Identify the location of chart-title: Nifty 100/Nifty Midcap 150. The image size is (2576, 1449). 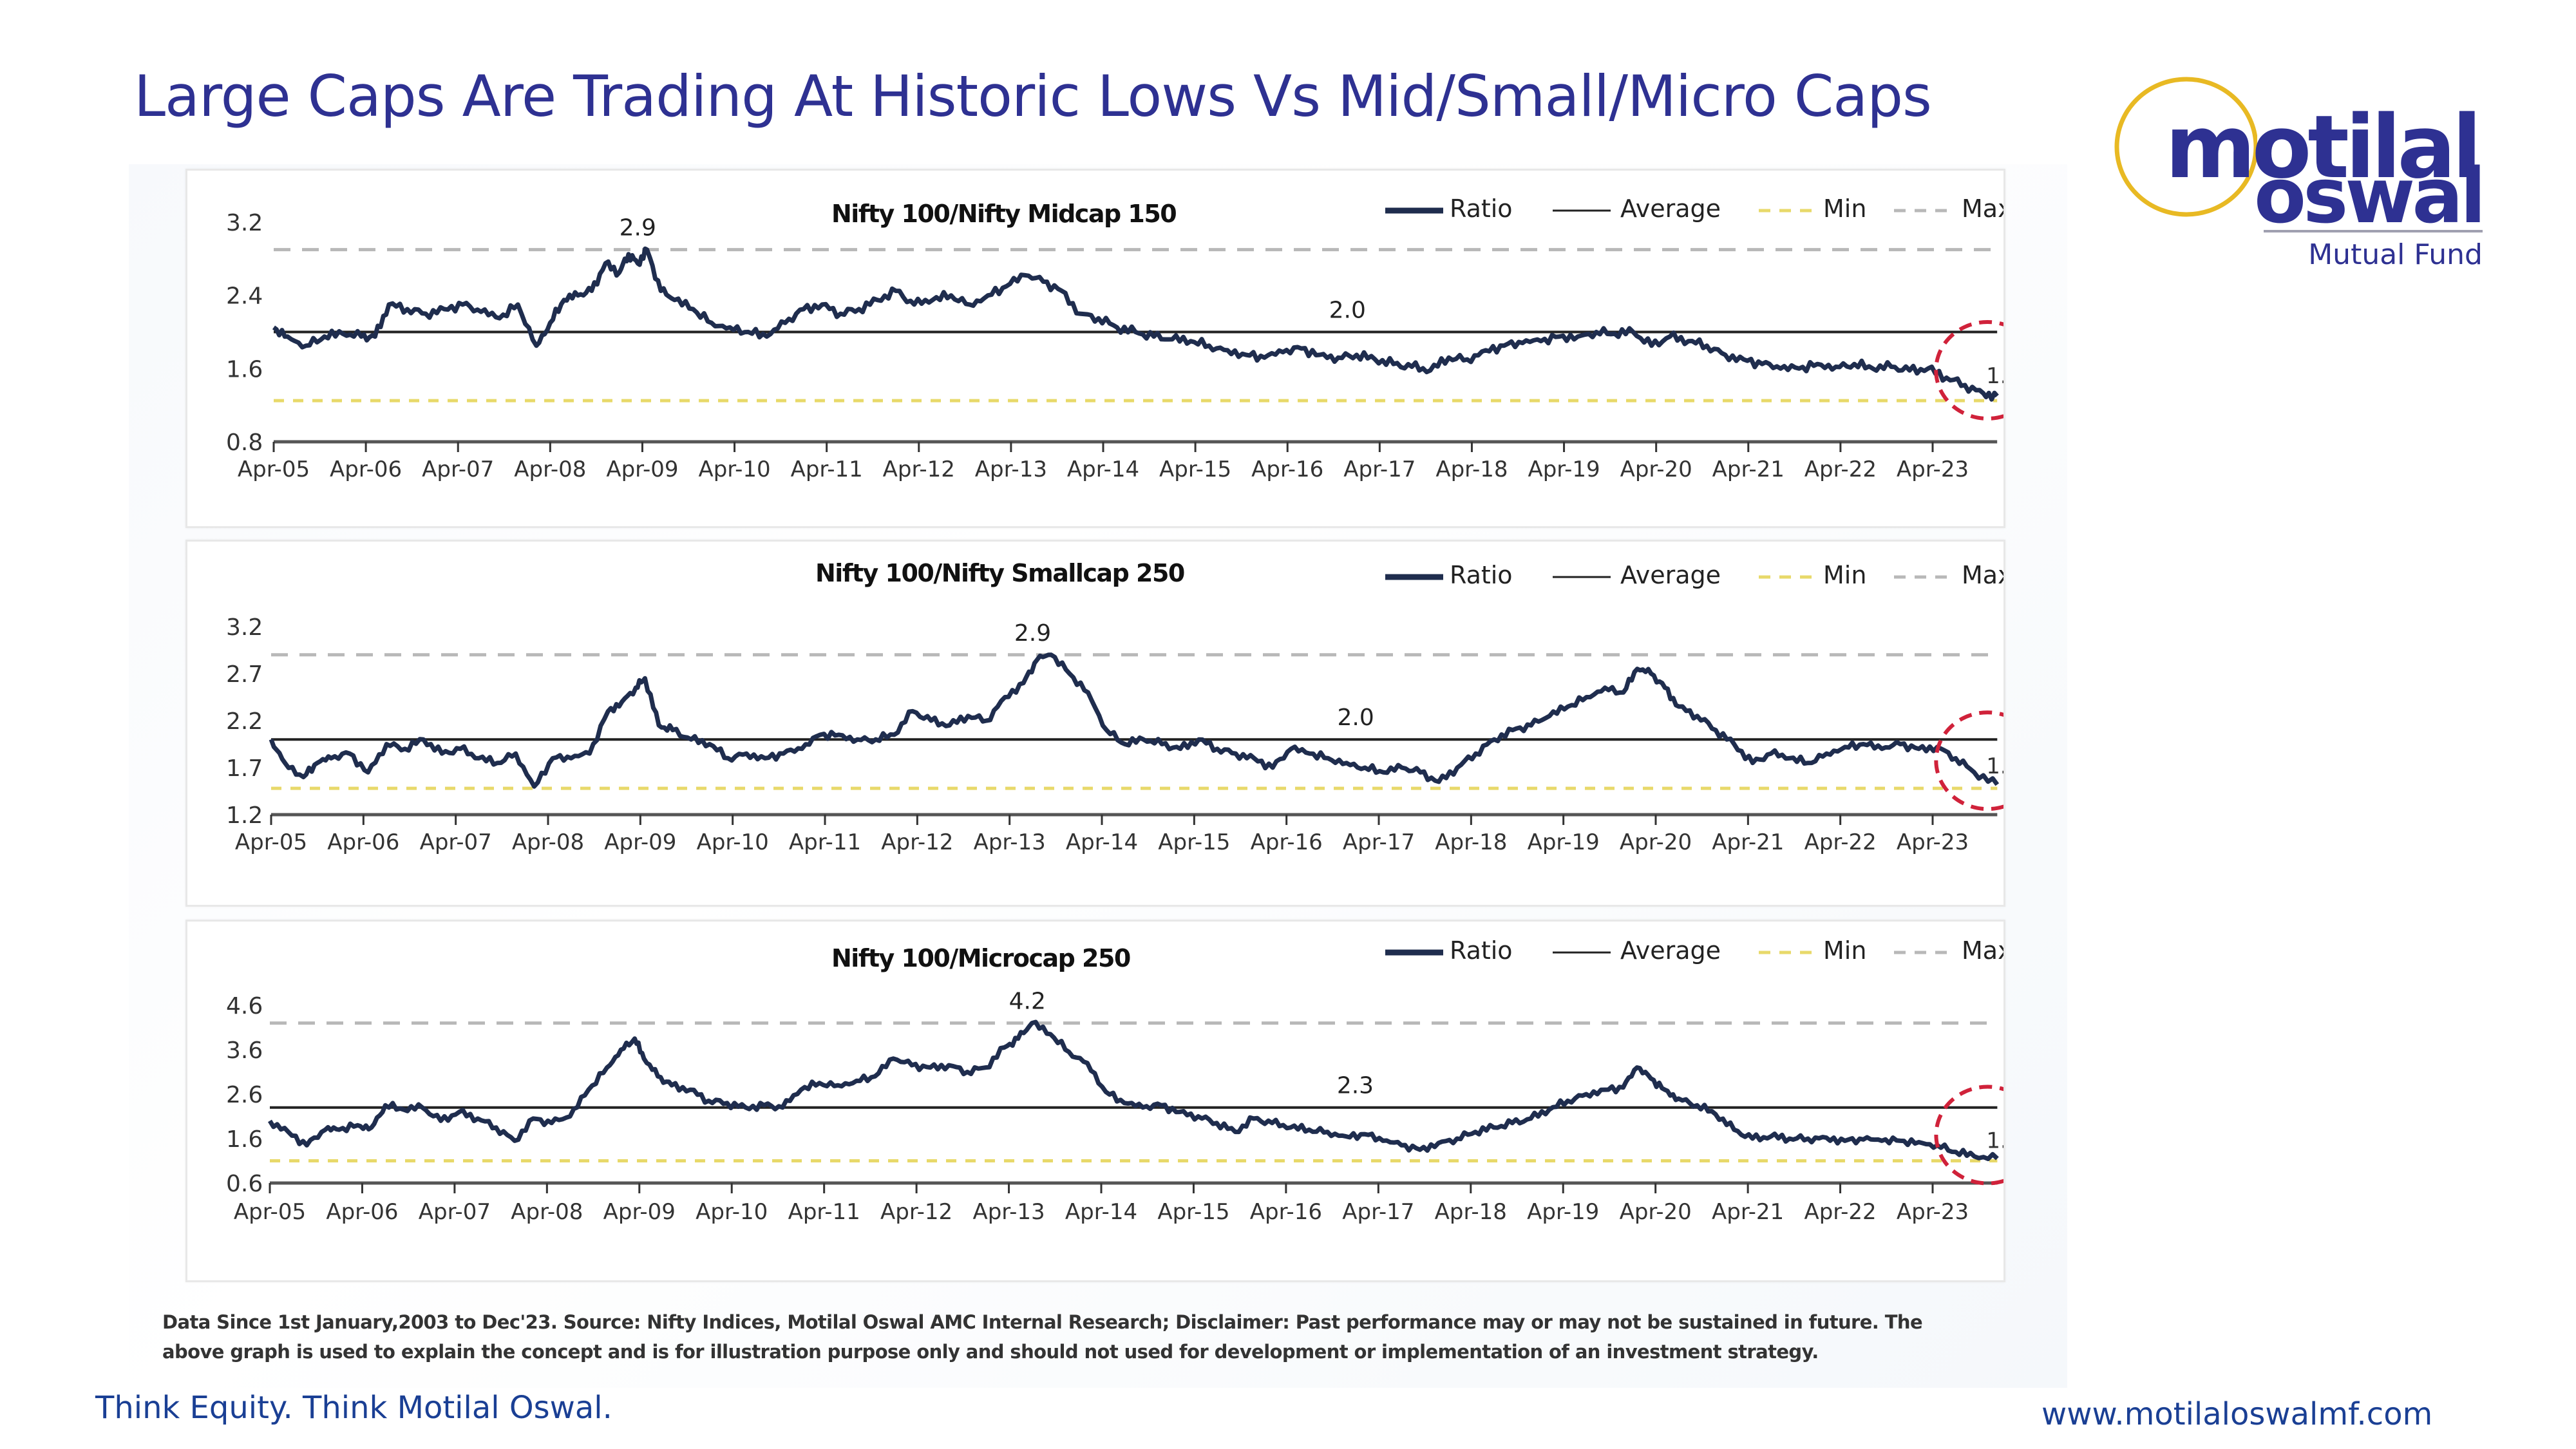
(1004, 214).